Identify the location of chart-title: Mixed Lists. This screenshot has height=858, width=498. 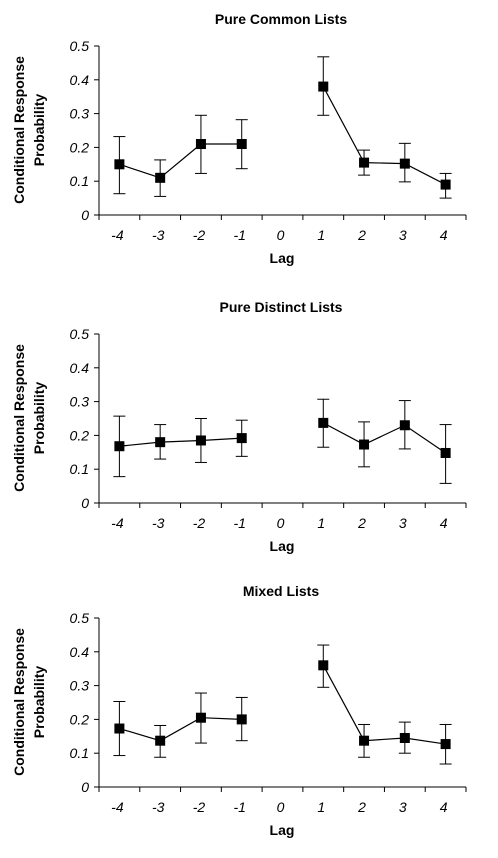
(281, 591).